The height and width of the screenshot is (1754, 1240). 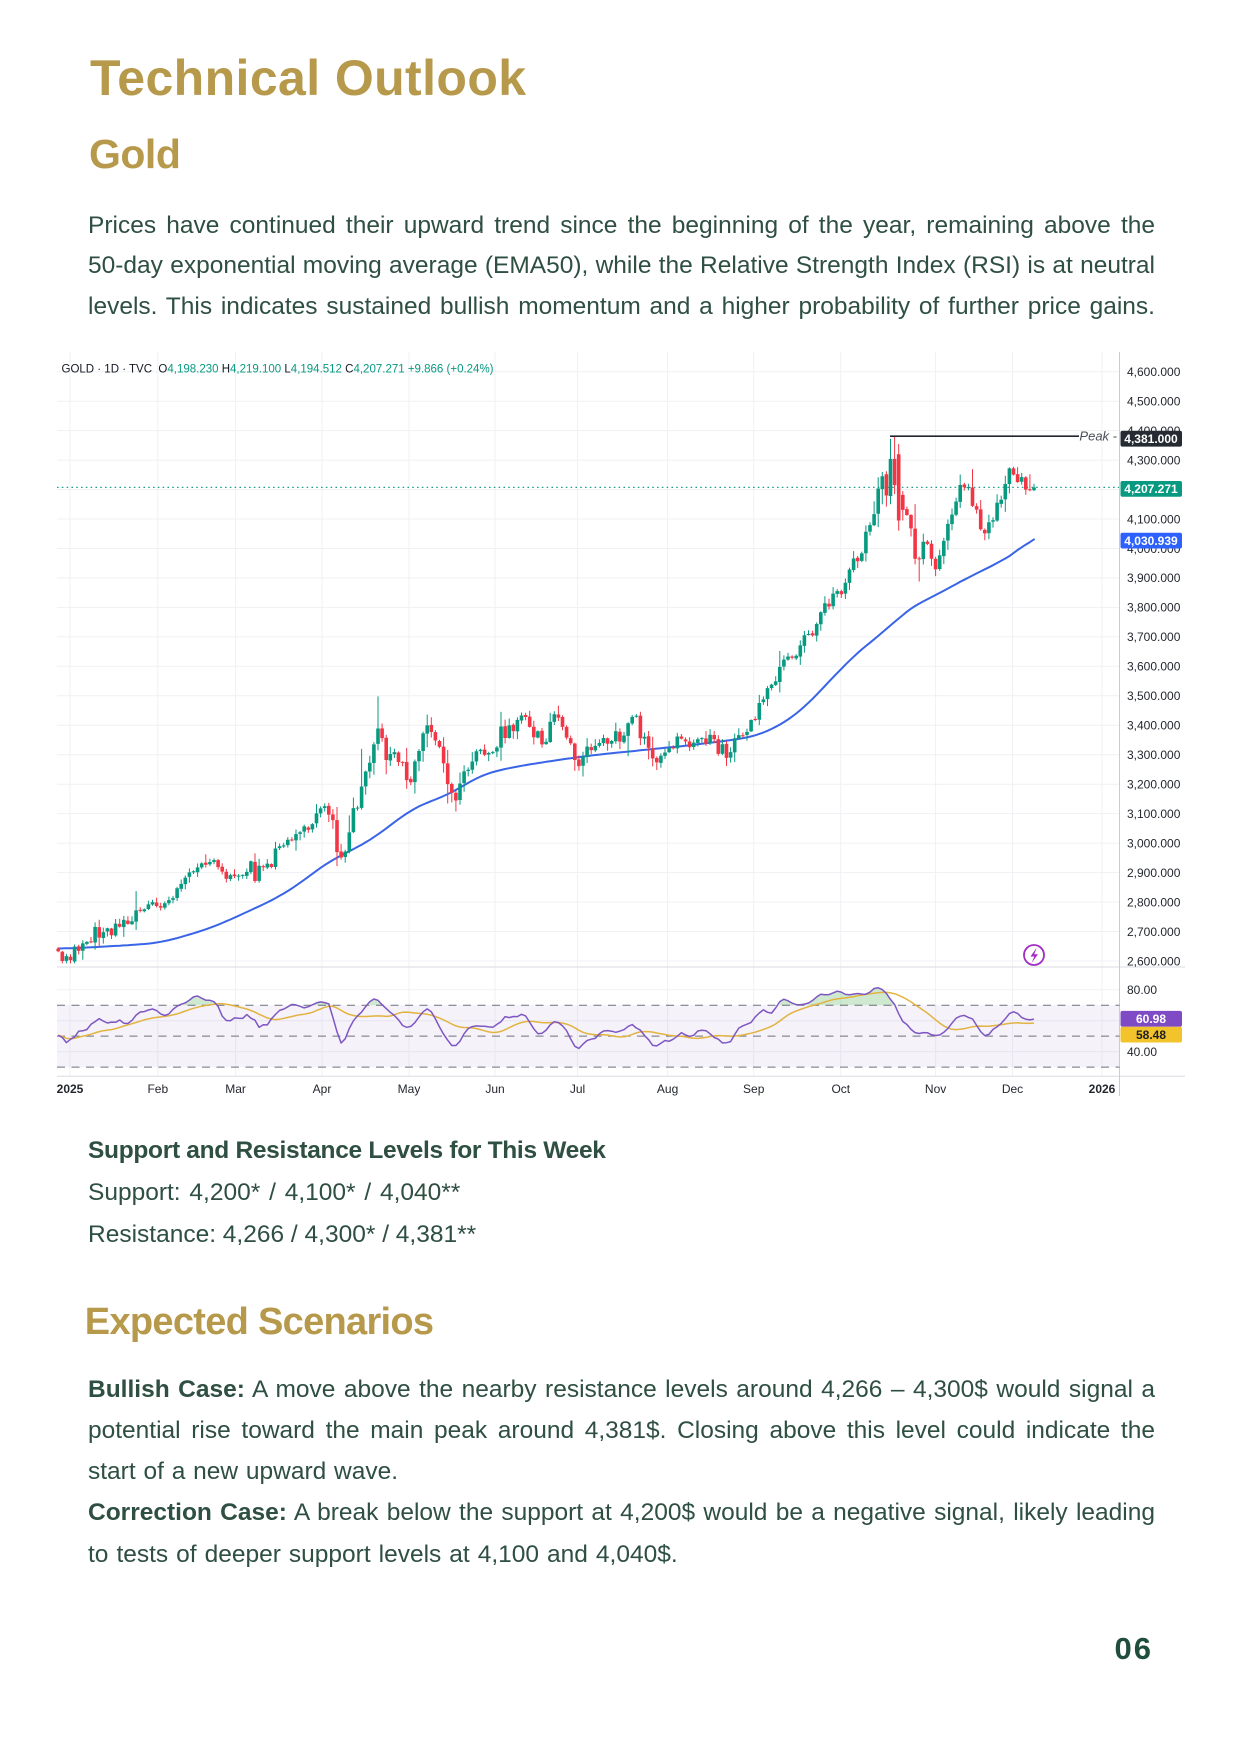 What do you see at coordinates (1154, 755) in the screenshot?
I see `svg-text: 3,300.000` at bounding box center [1154, 755].